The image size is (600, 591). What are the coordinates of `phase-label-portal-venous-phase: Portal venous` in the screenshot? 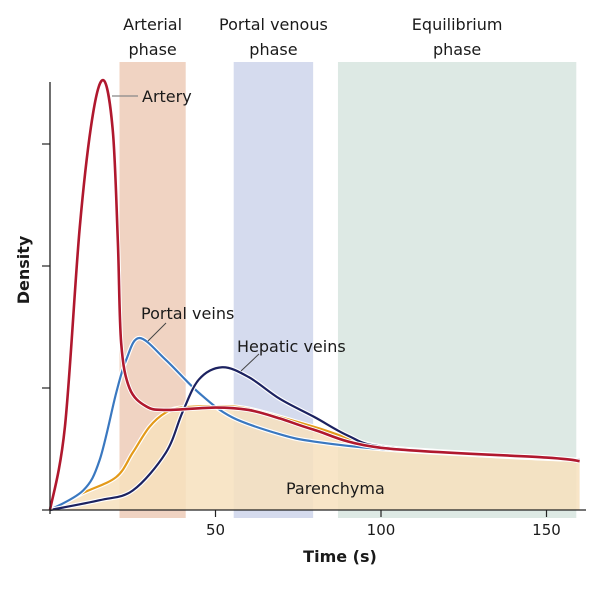 It's located at (273, 24).